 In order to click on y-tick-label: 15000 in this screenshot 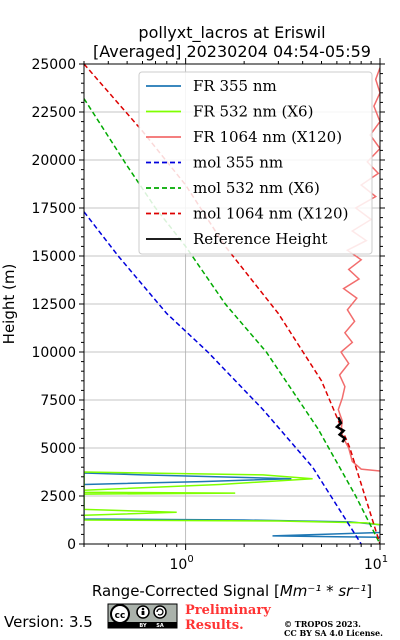, I will do `click(53, 257)`.